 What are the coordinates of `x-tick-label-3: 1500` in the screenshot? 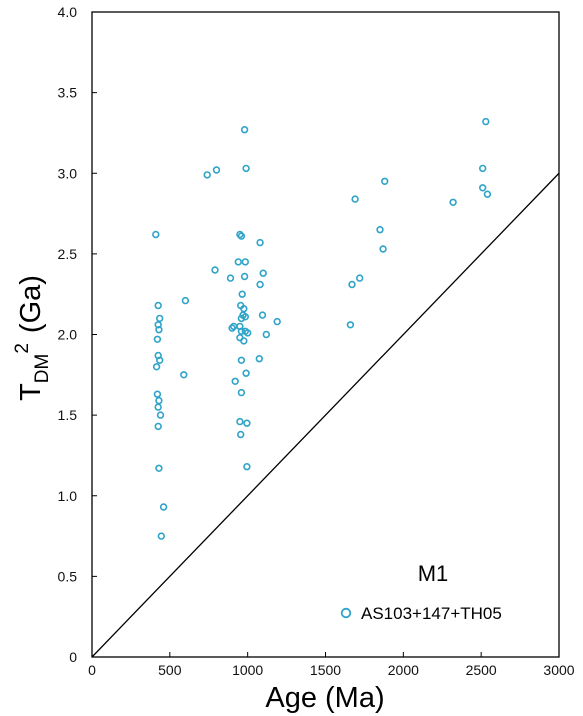 It's located at (325, 670).